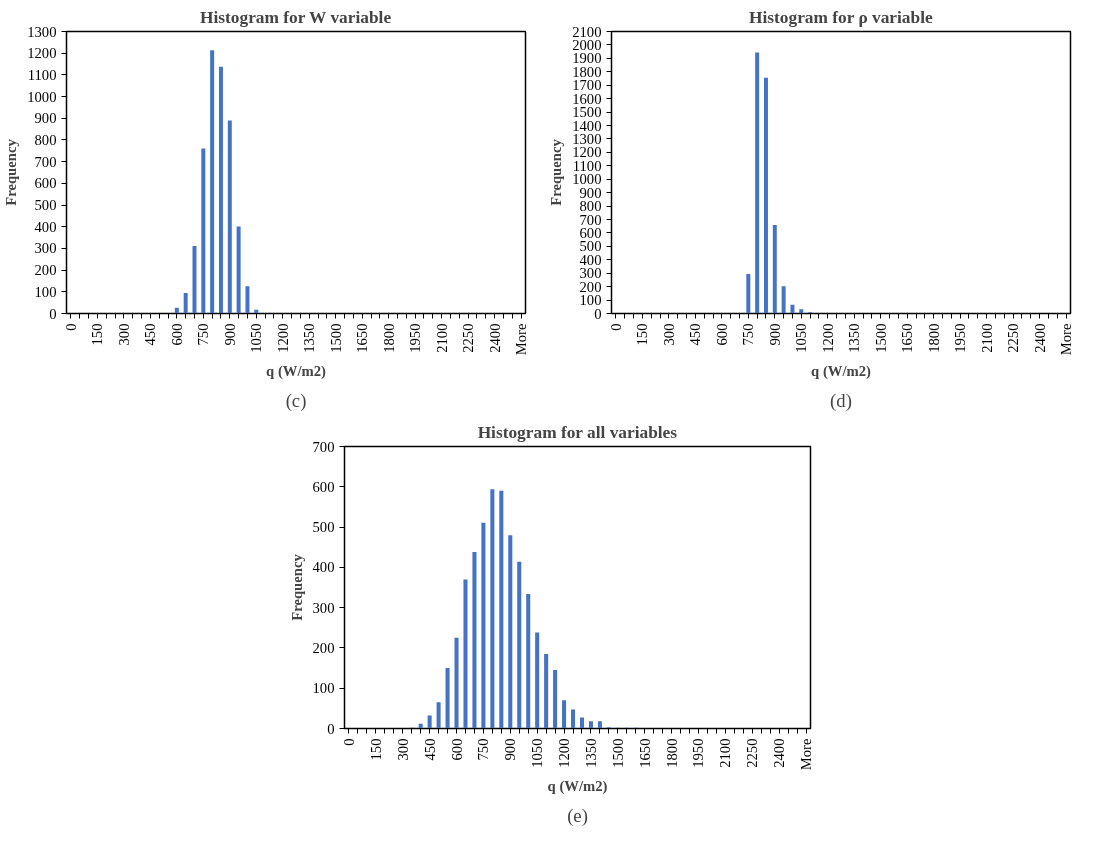  What do you see at coordinates (841, 17) in the screenshot?
I see `chart-title: Histogram for ρ variable` at bounding box center [841, 17].